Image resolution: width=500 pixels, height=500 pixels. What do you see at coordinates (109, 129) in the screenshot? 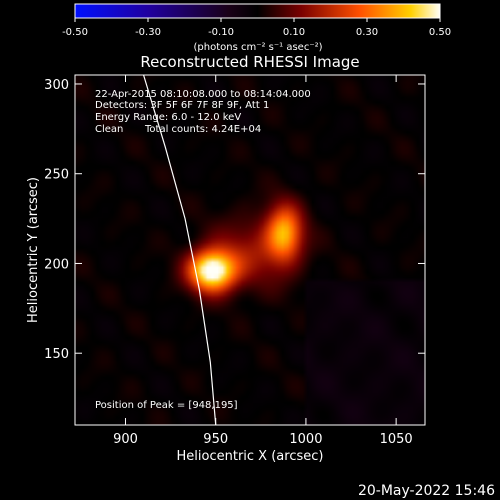
I see `annotation-clean: Clean` at bounding box center [109, 129].